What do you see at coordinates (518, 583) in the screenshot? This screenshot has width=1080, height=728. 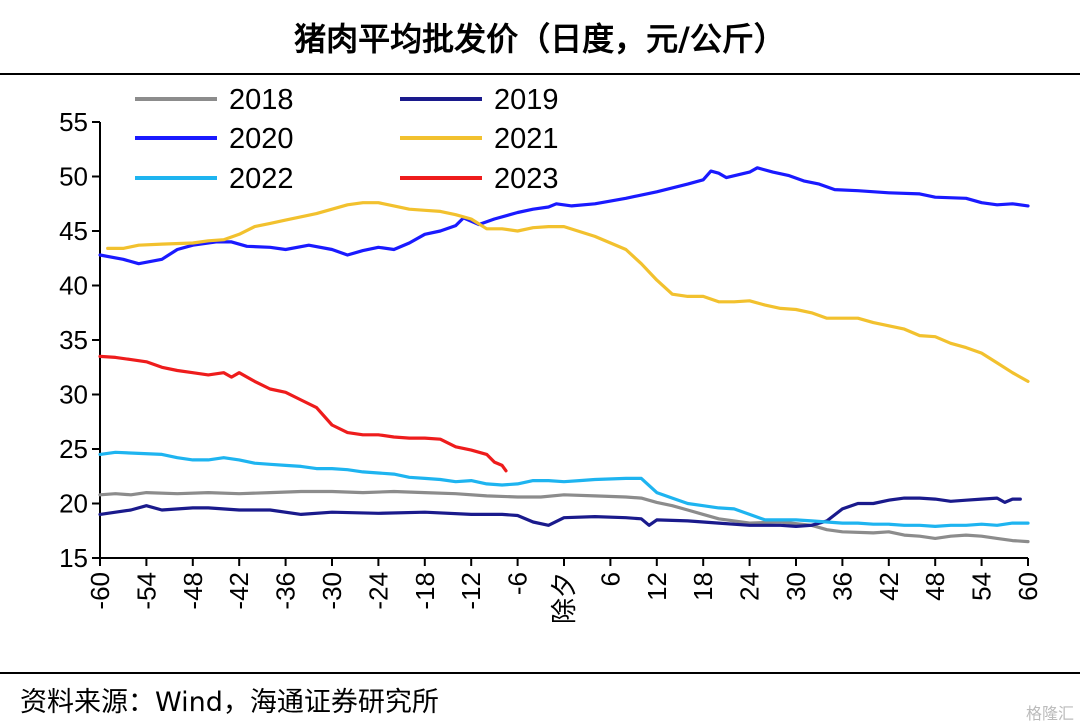 I see `x-tick-label: -6` at bounding box center [518, 583].